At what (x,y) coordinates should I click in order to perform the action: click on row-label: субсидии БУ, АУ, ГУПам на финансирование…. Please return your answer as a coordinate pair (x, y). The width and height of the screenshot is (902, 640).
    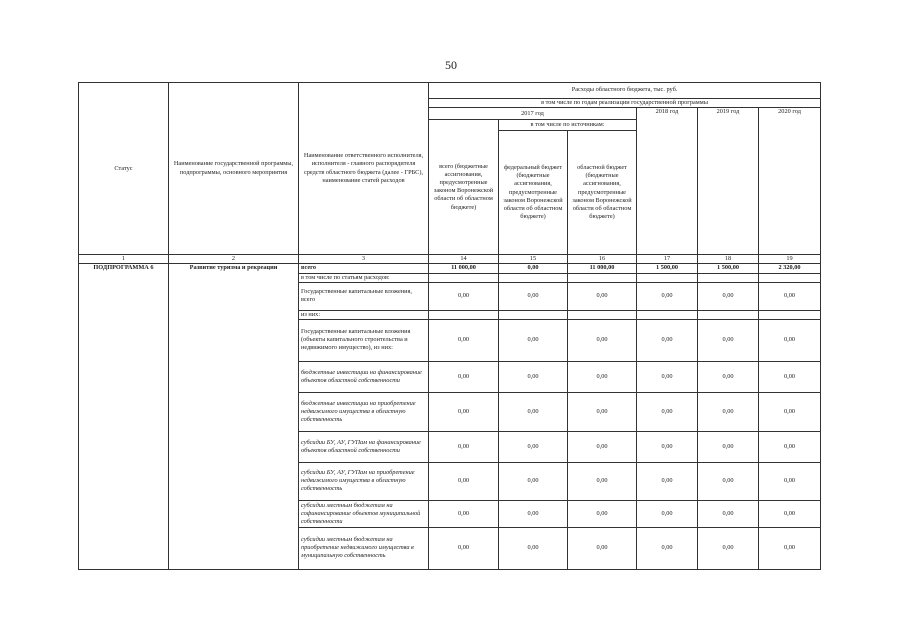
    Looking at the image, I should click on (363, 446).